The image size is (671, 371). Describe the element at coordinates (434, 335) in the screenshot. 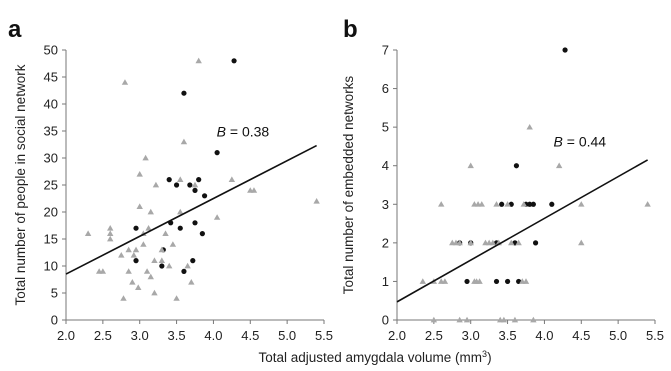

I see `x-tick-label: 2.5` at that location.